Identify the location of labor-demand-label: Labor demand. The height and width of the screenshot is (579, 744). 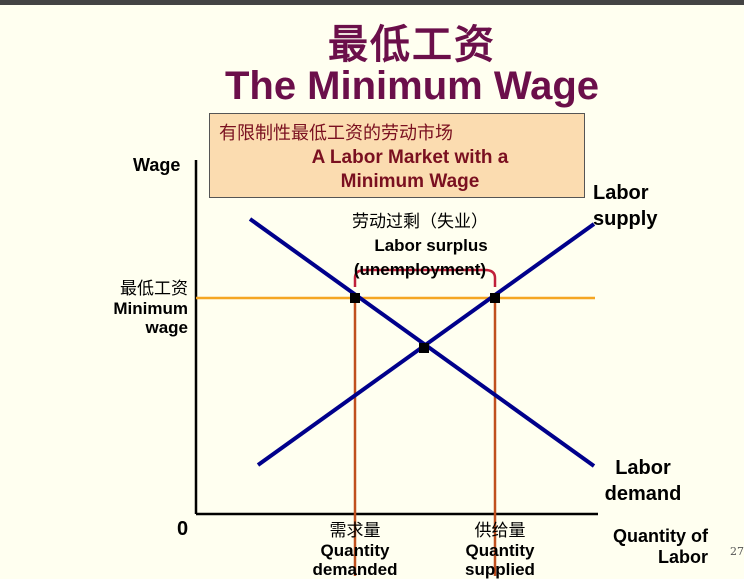
(643, 481).